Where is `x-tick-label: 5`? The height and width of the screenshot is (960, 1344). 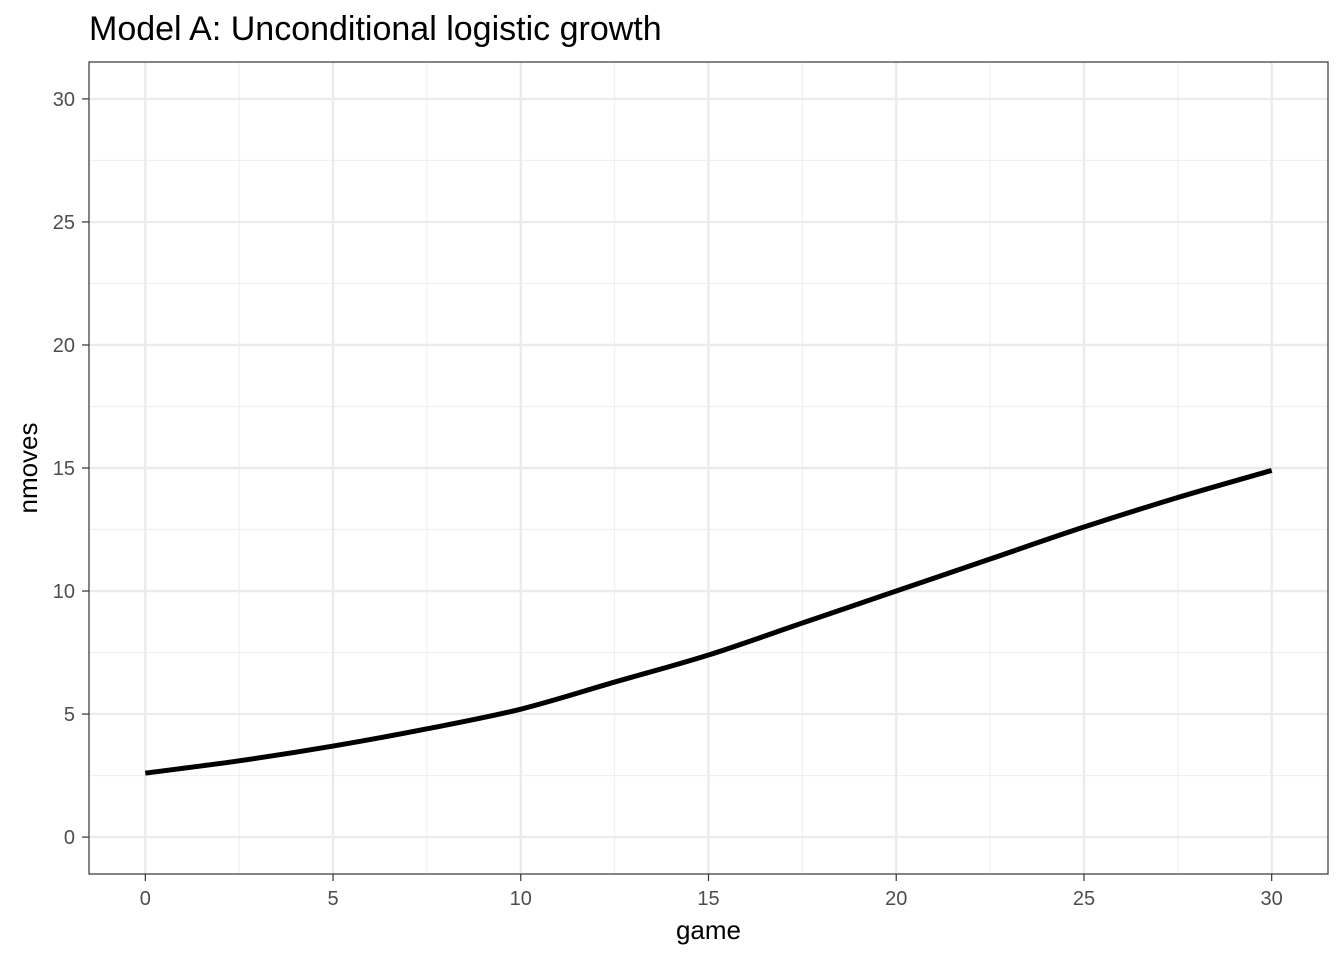 x-tick-label: 5 is located at coordinates (332, 899).